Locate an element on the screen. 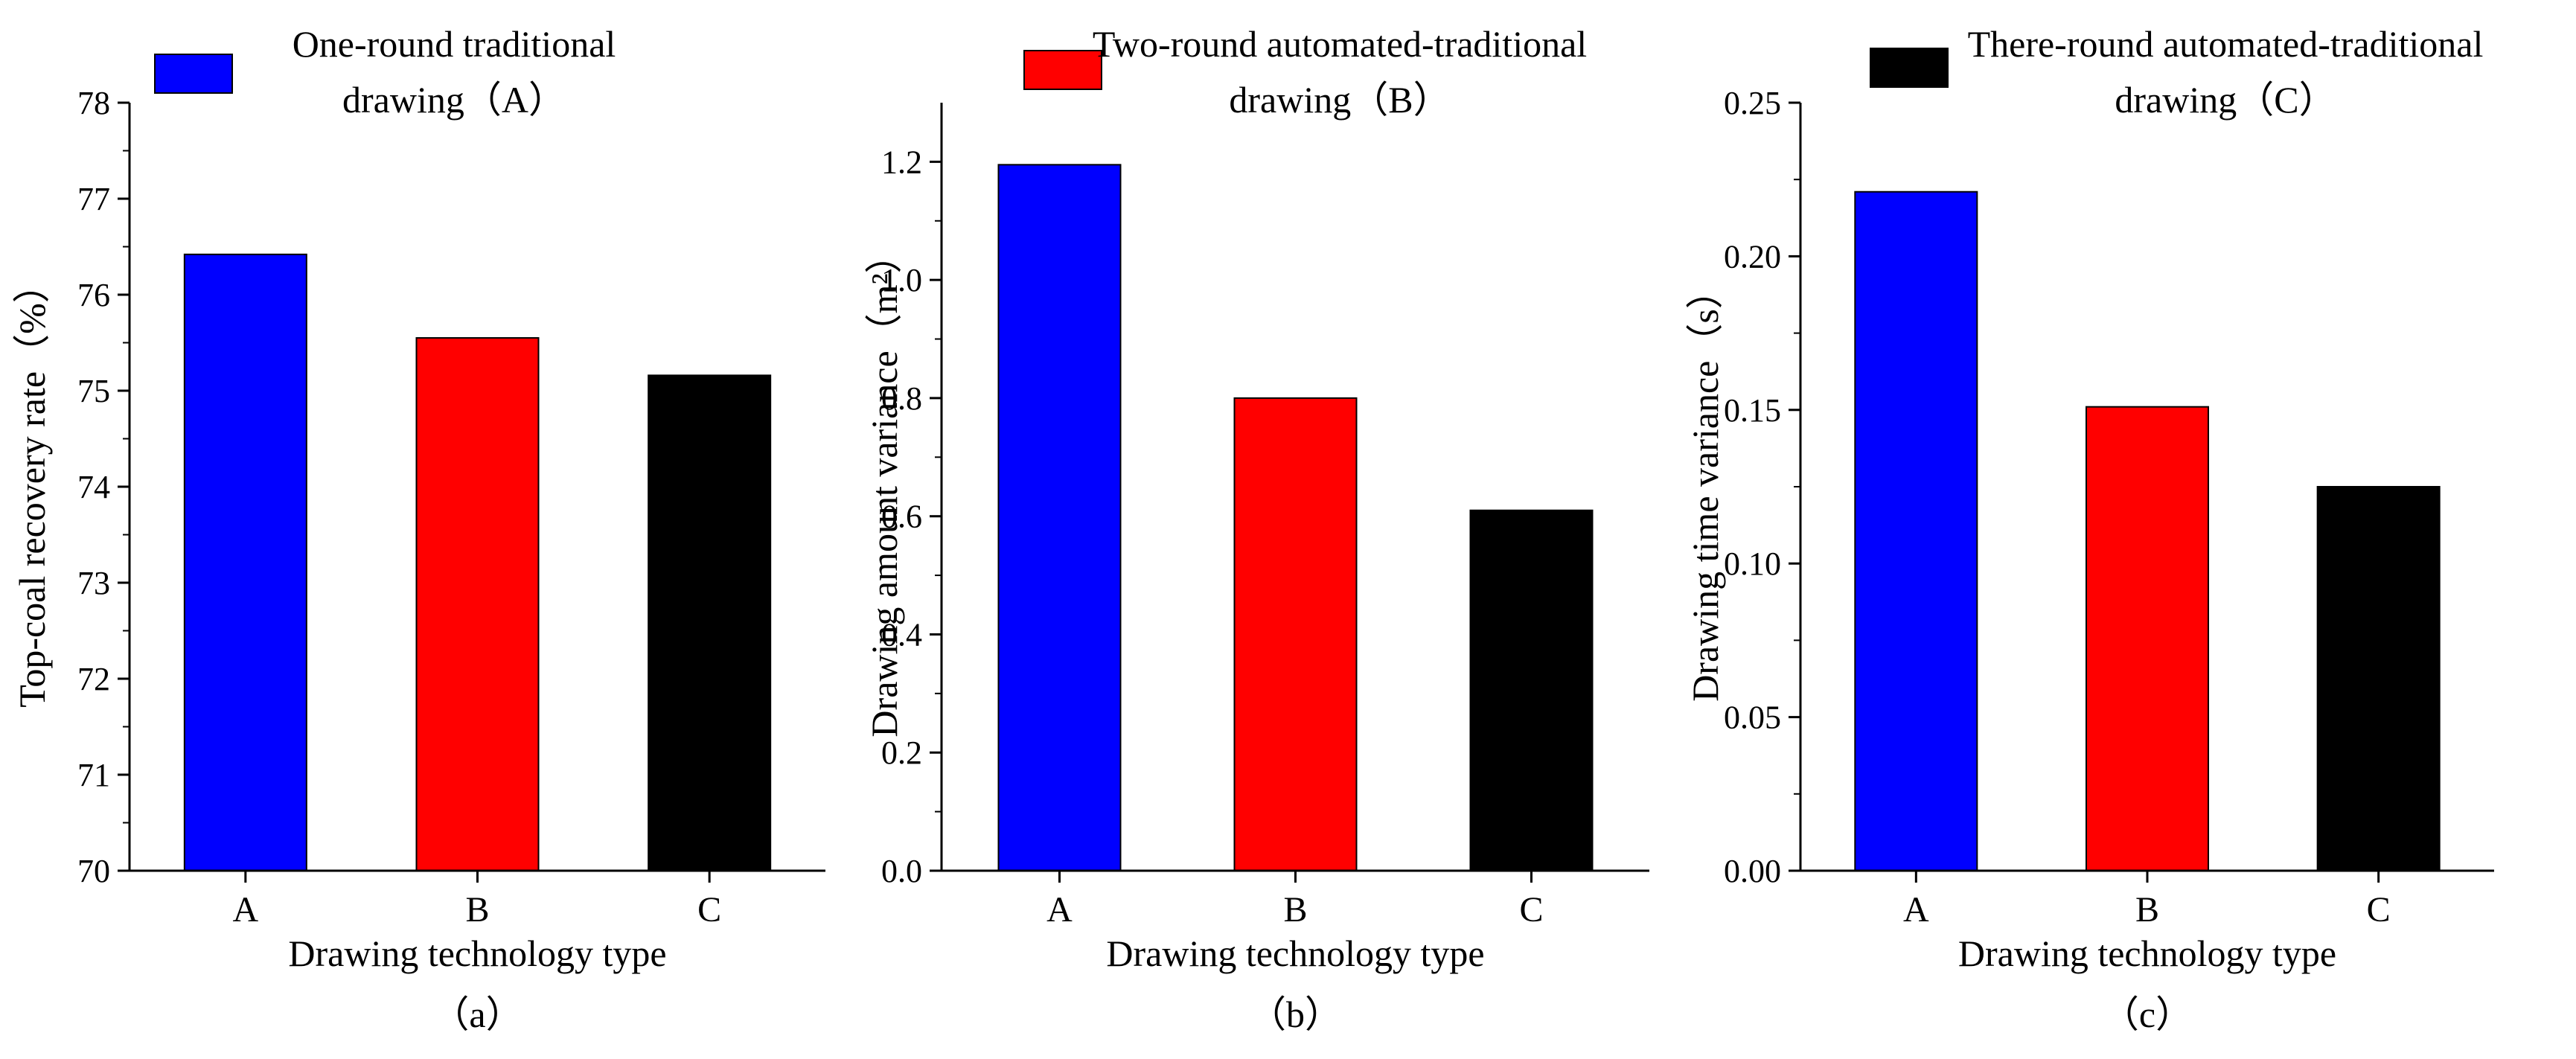  legend-label: There-round automated-traditional is located at coordinates (2226, 44).